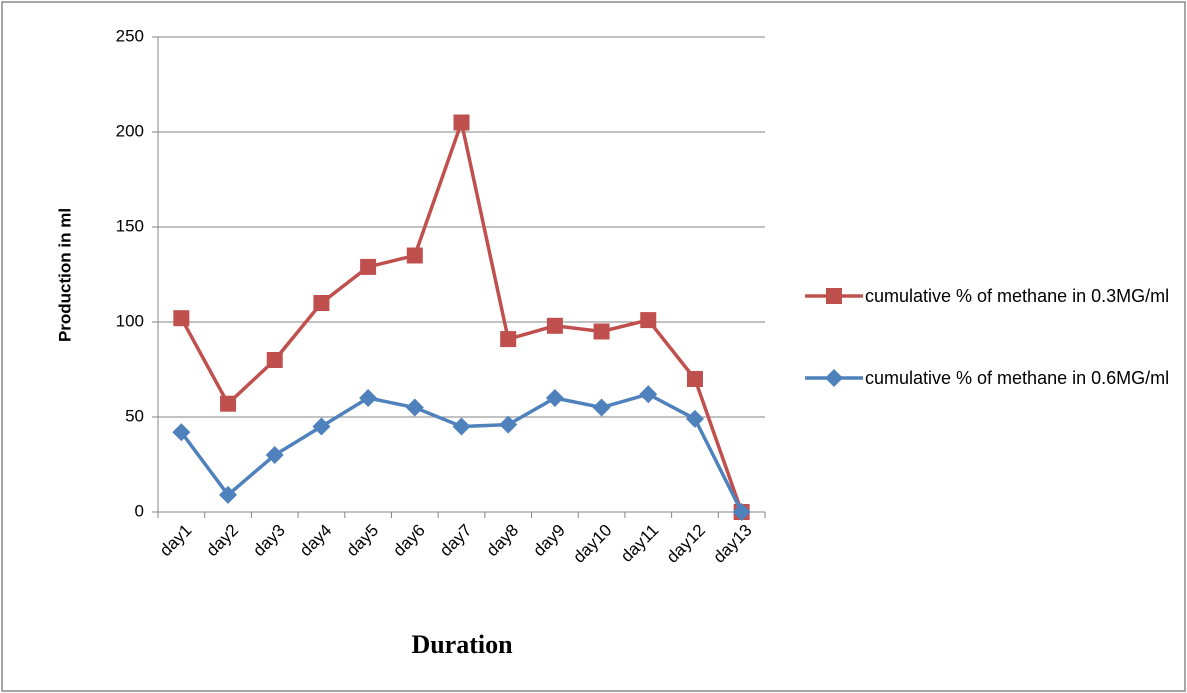 The width and height of the screenshot is (1187, 693). What do you see at coordinates (1017, 378) in the screenshot?
I see `legend-label: cumulative % of methane in 0.6MG/ml` at bounding box center [1017, 378].